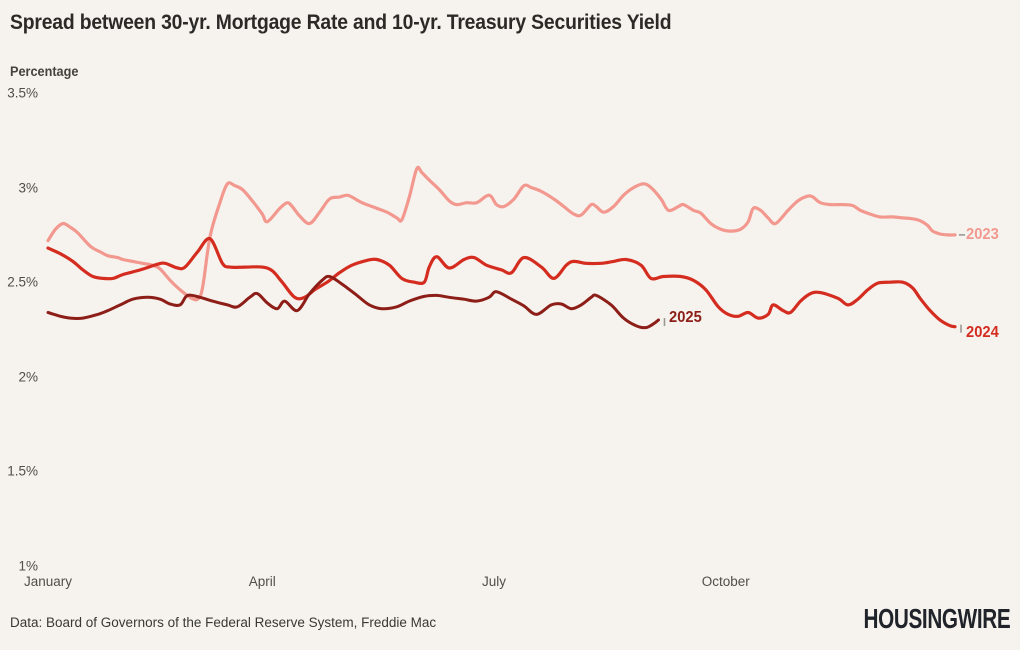 Image resolution: width=1020 pixels, height=650 pixels. I want to click on line-2024, so click(501, 282).